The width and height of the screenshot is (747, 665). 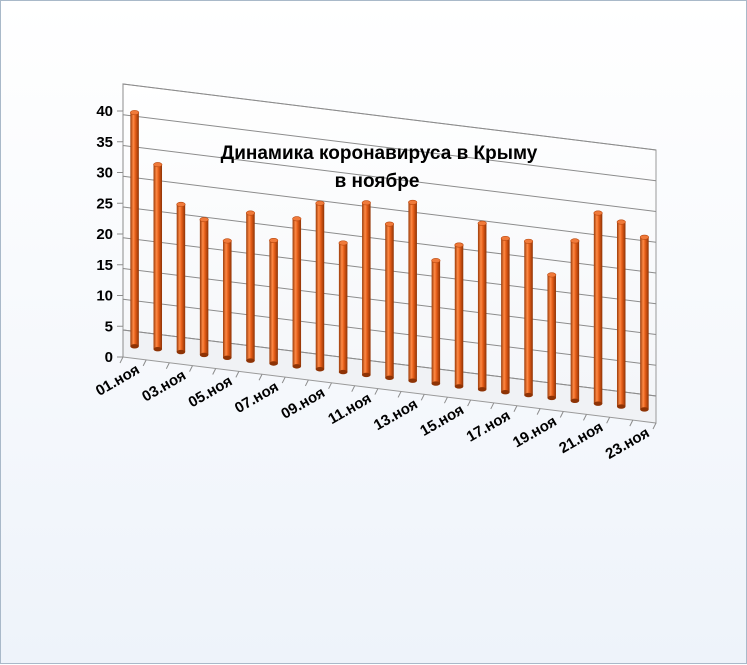 I want to click on x-tick-label: 21.ноя, so click(x=581, y=438).